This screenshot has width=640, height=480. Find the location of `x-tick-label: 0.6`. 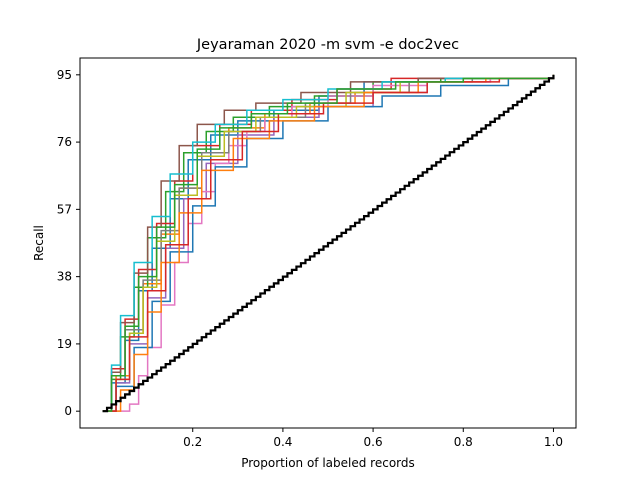

x-tick-label: 0.6 is located at coordinates (373, 442).